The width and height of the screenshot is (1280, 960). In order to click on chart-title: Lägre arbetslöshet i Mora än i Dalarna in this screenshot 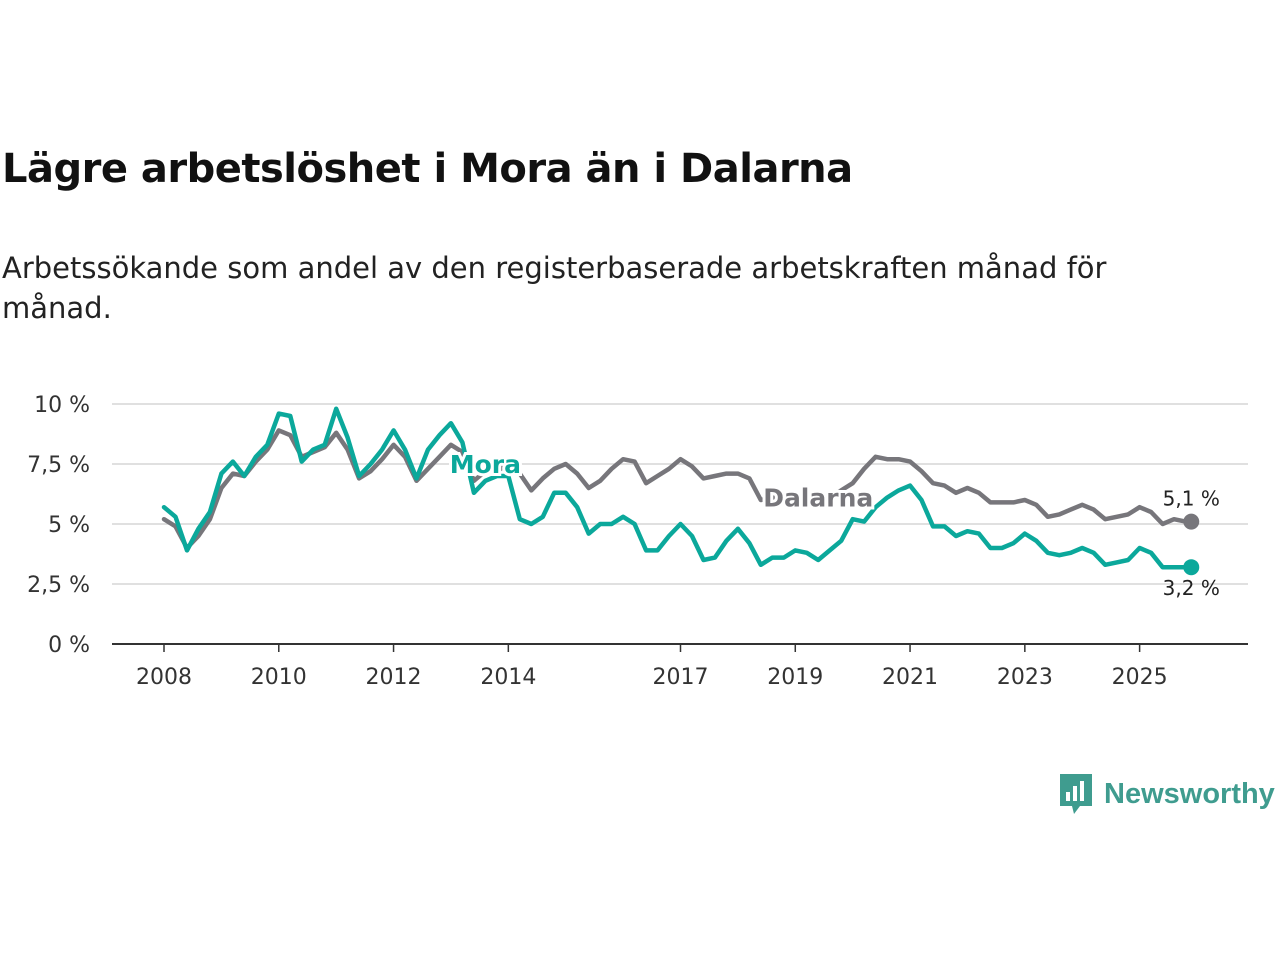, I will do `click(427, 169)`.